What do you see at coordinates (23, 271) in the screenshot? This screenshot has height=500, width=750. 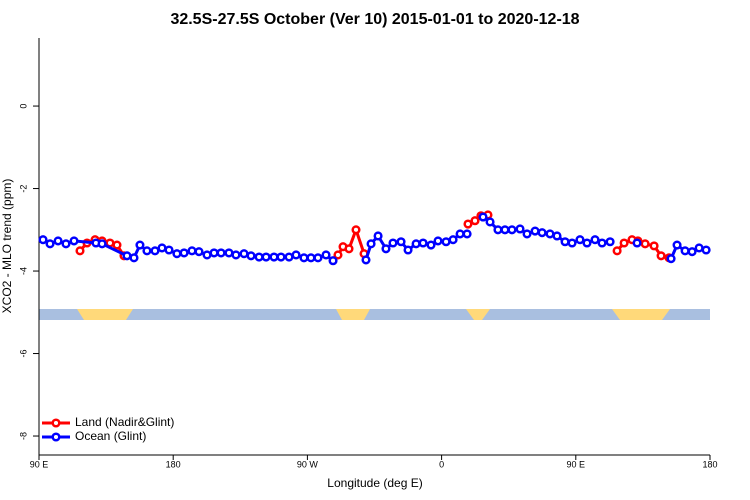 I see `y-tick-label: -4` at bounding box center [23, 271].